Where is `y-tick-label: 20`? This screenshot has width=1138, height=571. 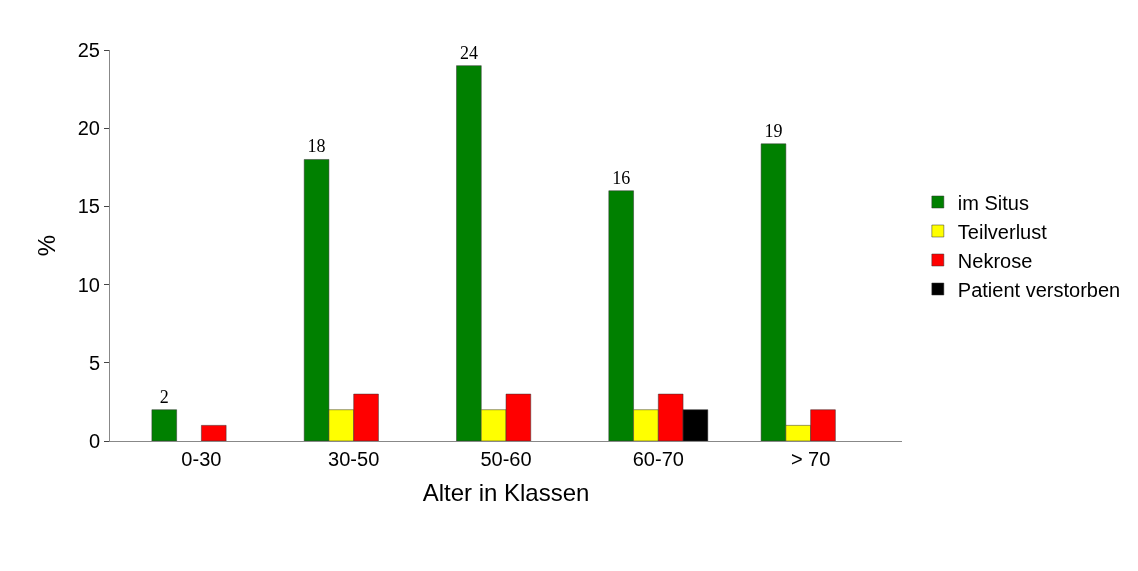
y-tick-label: 20 is located at coordinates (88, 128).